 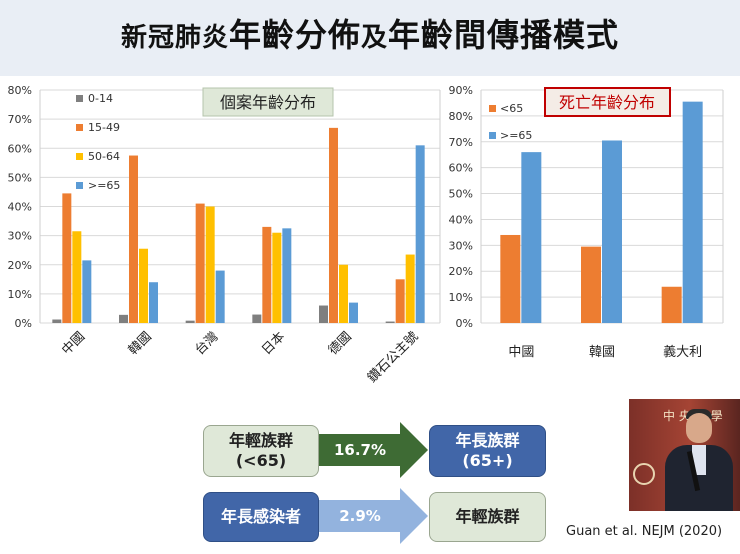 I want to click on elder-group-box: 年長族群 (65+), so click(x=487, y=451).